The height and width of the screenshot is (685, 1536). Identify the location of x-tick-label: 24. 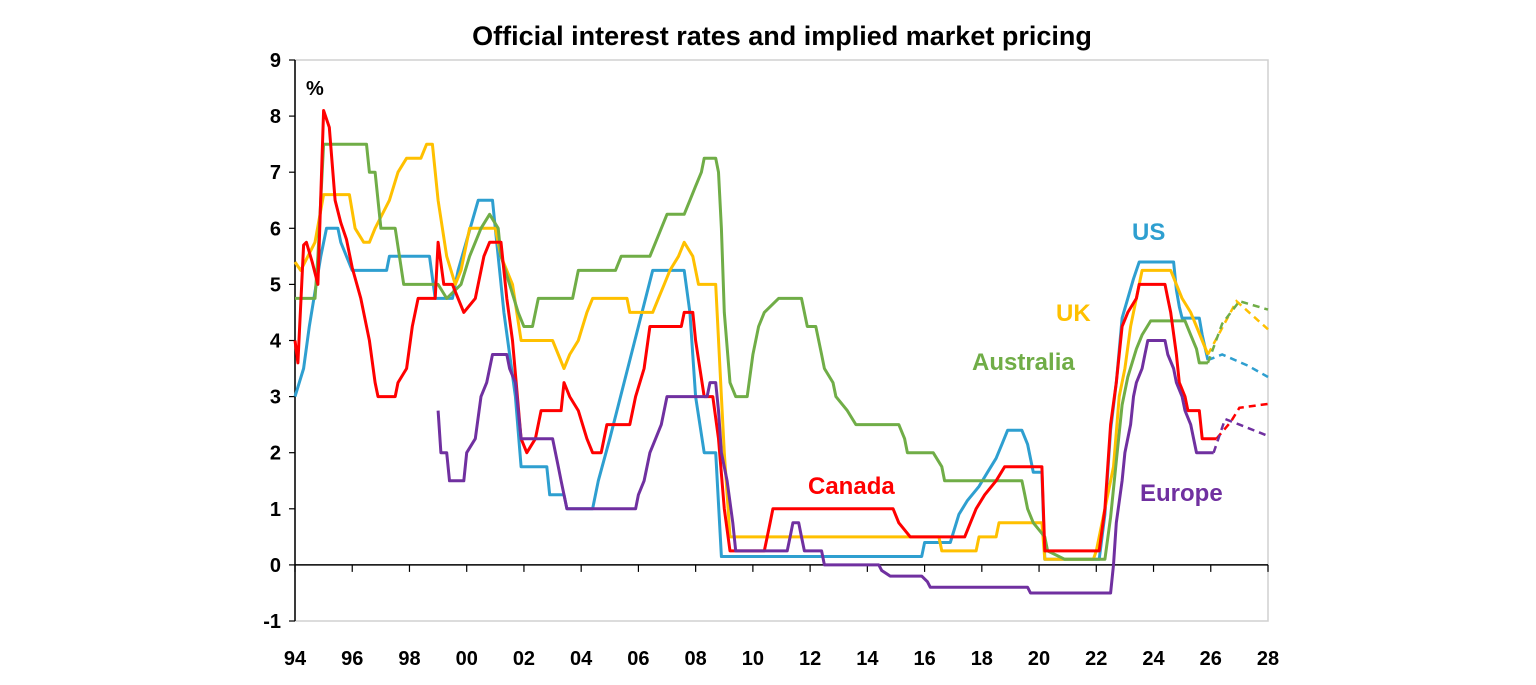
(1153, 659).